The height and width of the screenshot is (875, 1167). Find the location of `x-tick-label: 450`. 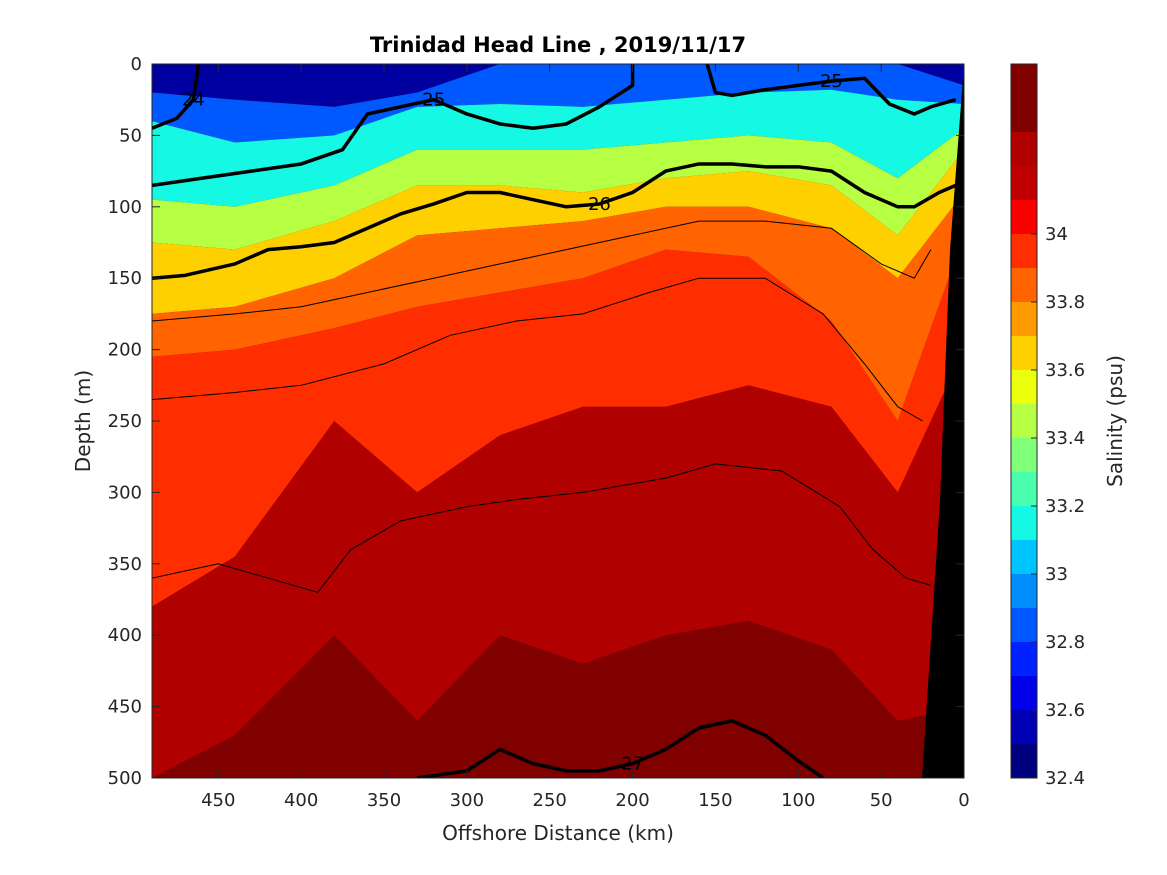

x-tick-label: 450 is located at coordinates (218, 800).